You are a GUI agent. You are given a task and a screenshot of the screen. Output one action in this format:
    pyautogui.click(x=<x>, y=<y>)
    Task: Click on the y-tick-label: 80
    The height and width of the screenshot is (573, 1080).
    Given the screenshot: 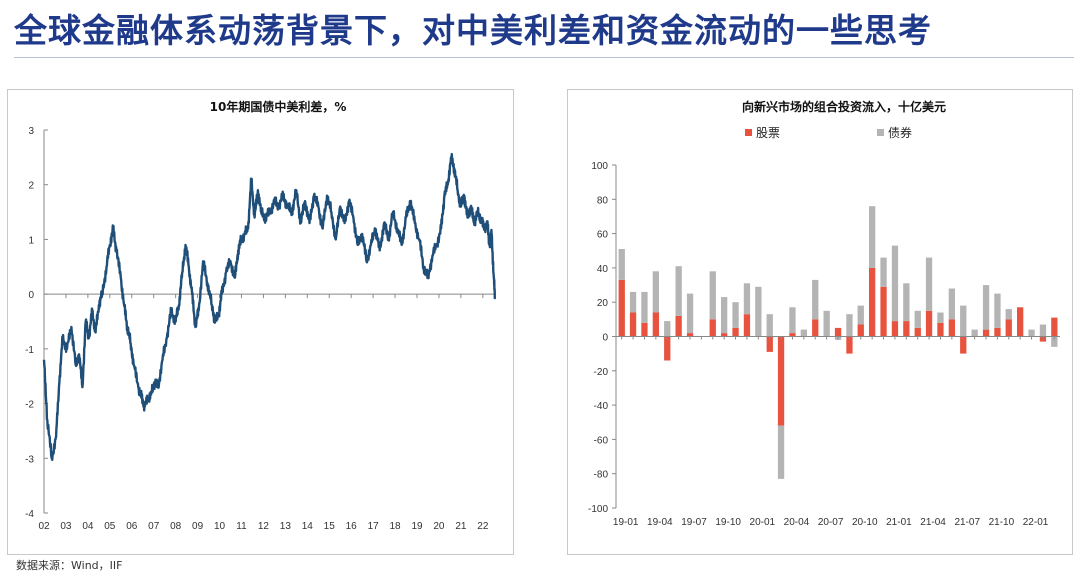 What is the action you would take?
    pyautogui.click(x=603, y=200)
    